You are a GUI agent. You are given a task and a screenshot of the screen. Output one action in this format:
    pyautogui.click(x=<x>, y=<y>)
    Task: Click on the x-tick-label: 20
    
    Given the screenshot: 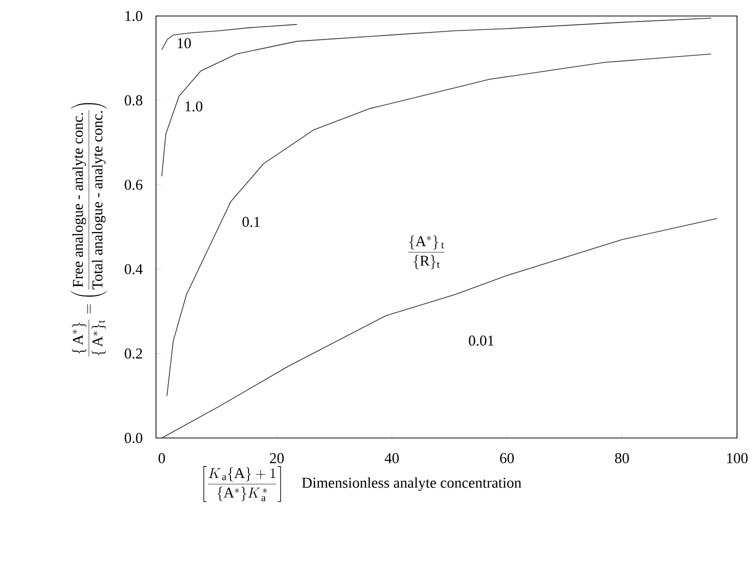 What is the action you would take?
    pyautogui.click(x=277, y=458)
    